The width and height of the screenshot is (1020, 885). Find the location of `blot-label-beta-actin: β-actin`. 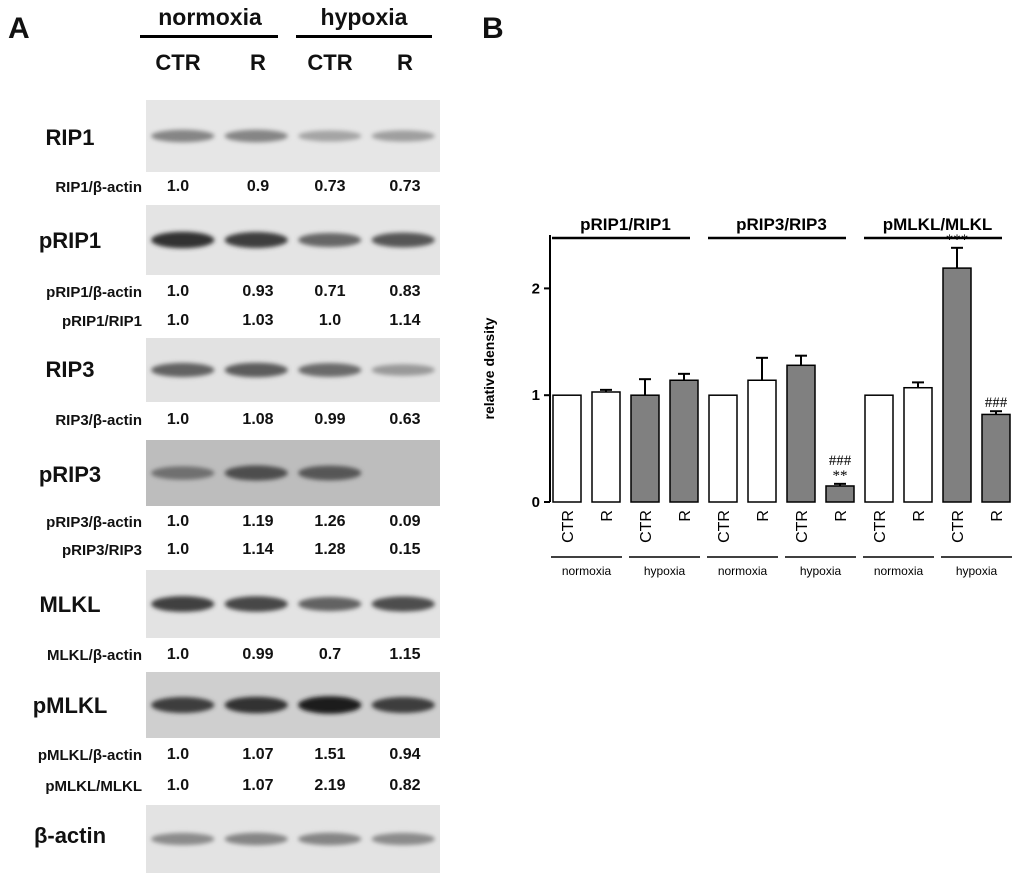

blot-label-beta-actin: β-actin is located at coordinates (70, 835).